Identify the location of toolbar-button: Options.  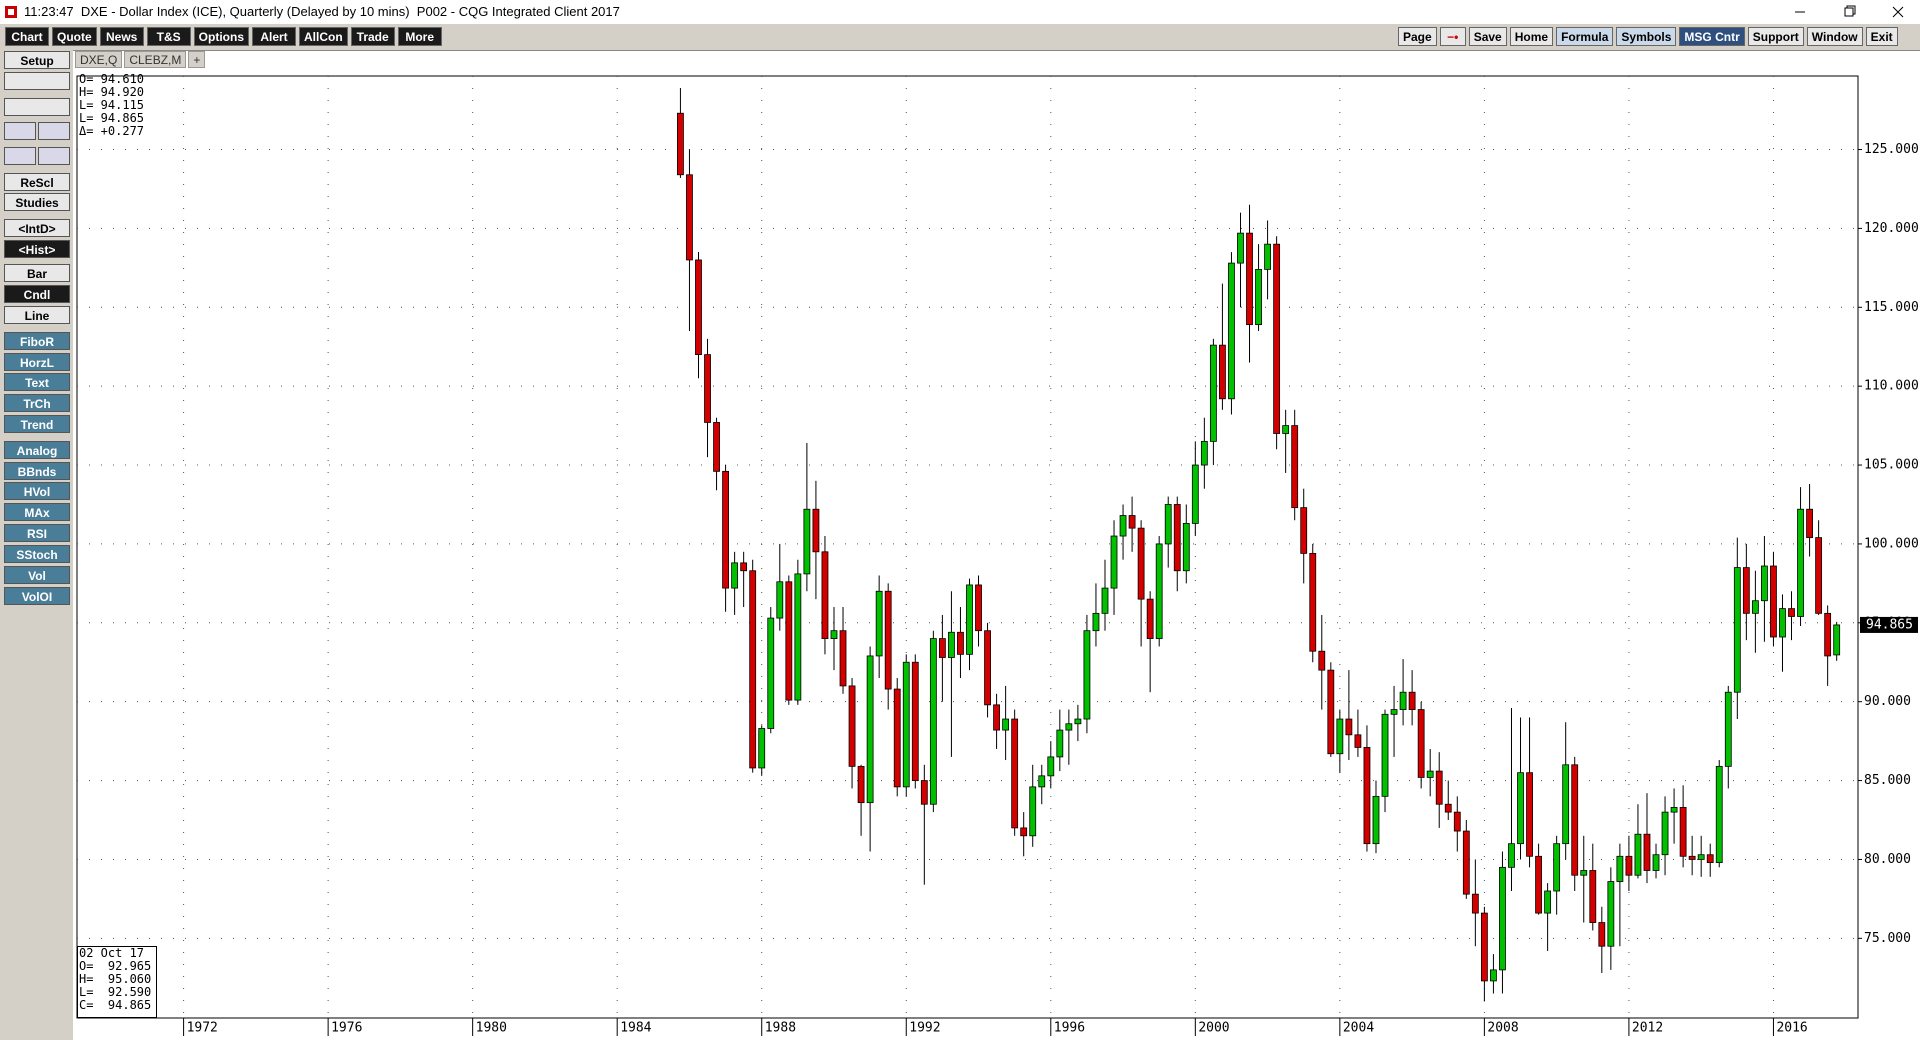
(221, 36).